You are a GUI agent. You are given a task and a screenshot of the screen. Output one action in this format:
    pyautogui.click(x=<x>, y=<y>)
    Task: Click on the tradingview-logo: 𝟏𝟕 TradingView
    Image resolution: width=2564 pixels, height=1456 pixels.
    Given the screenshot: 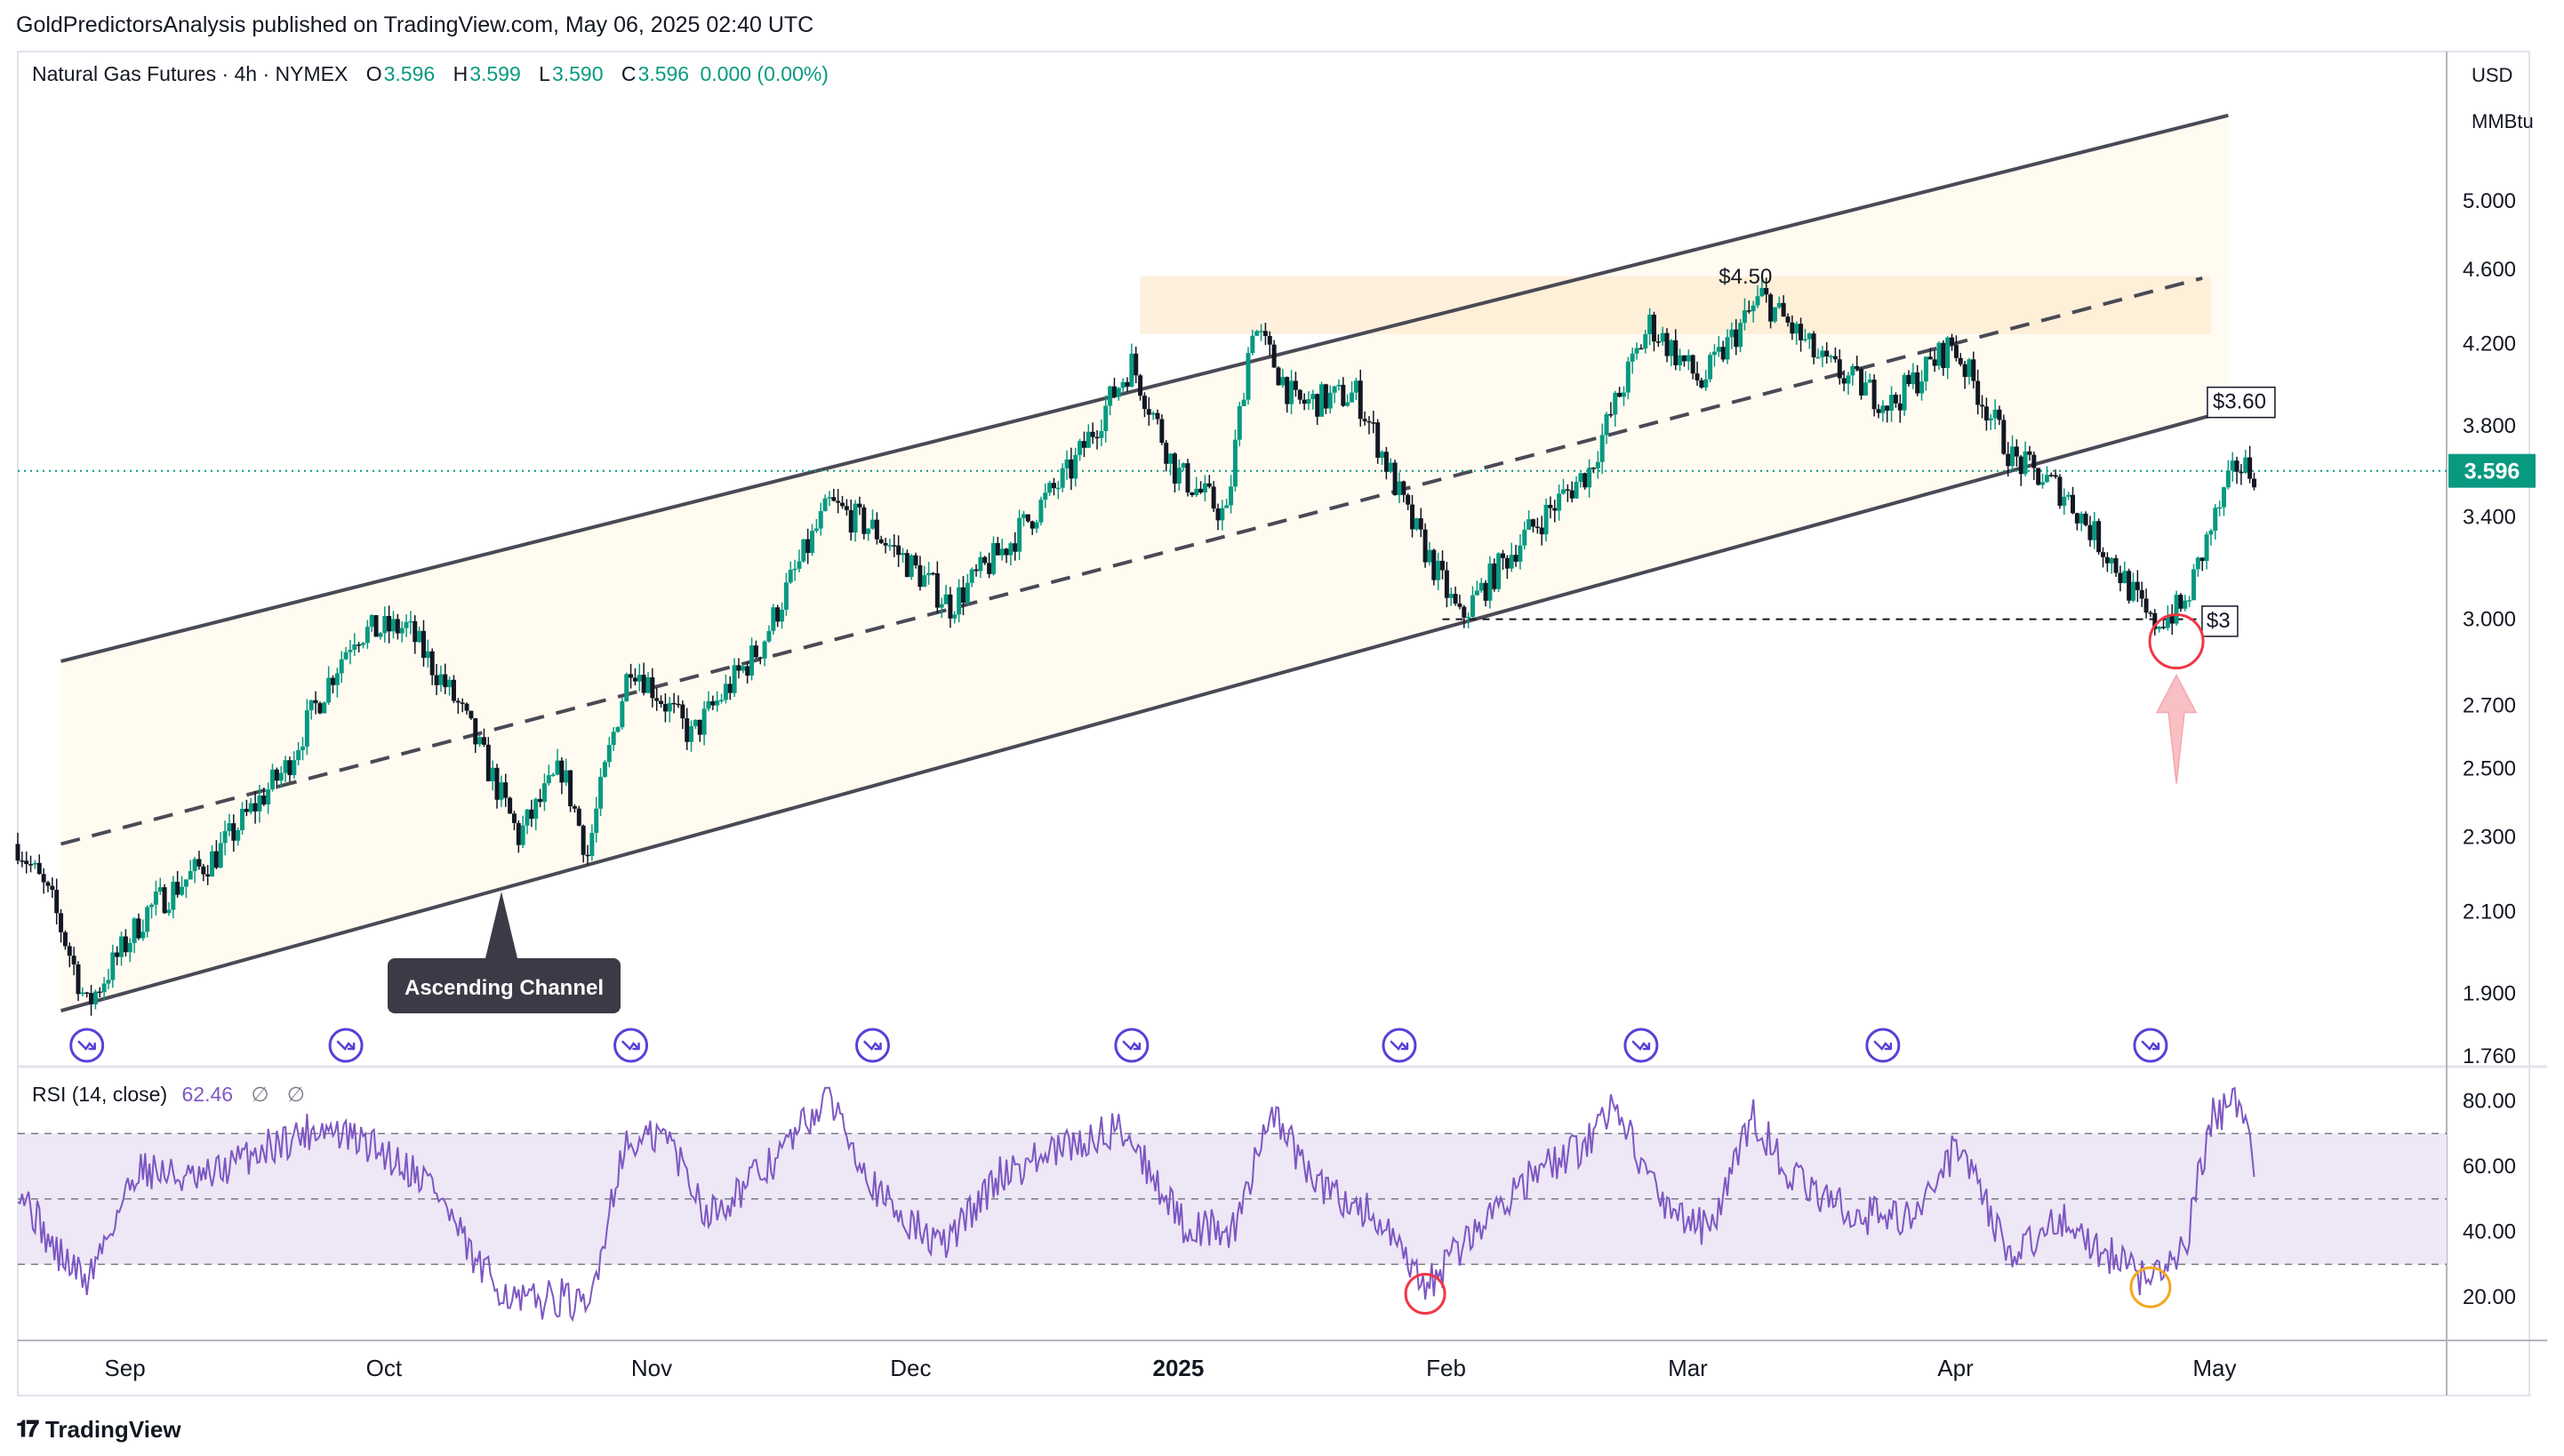 What is the action you would take?
    pyautogui.click(x=98, y=1429)
    